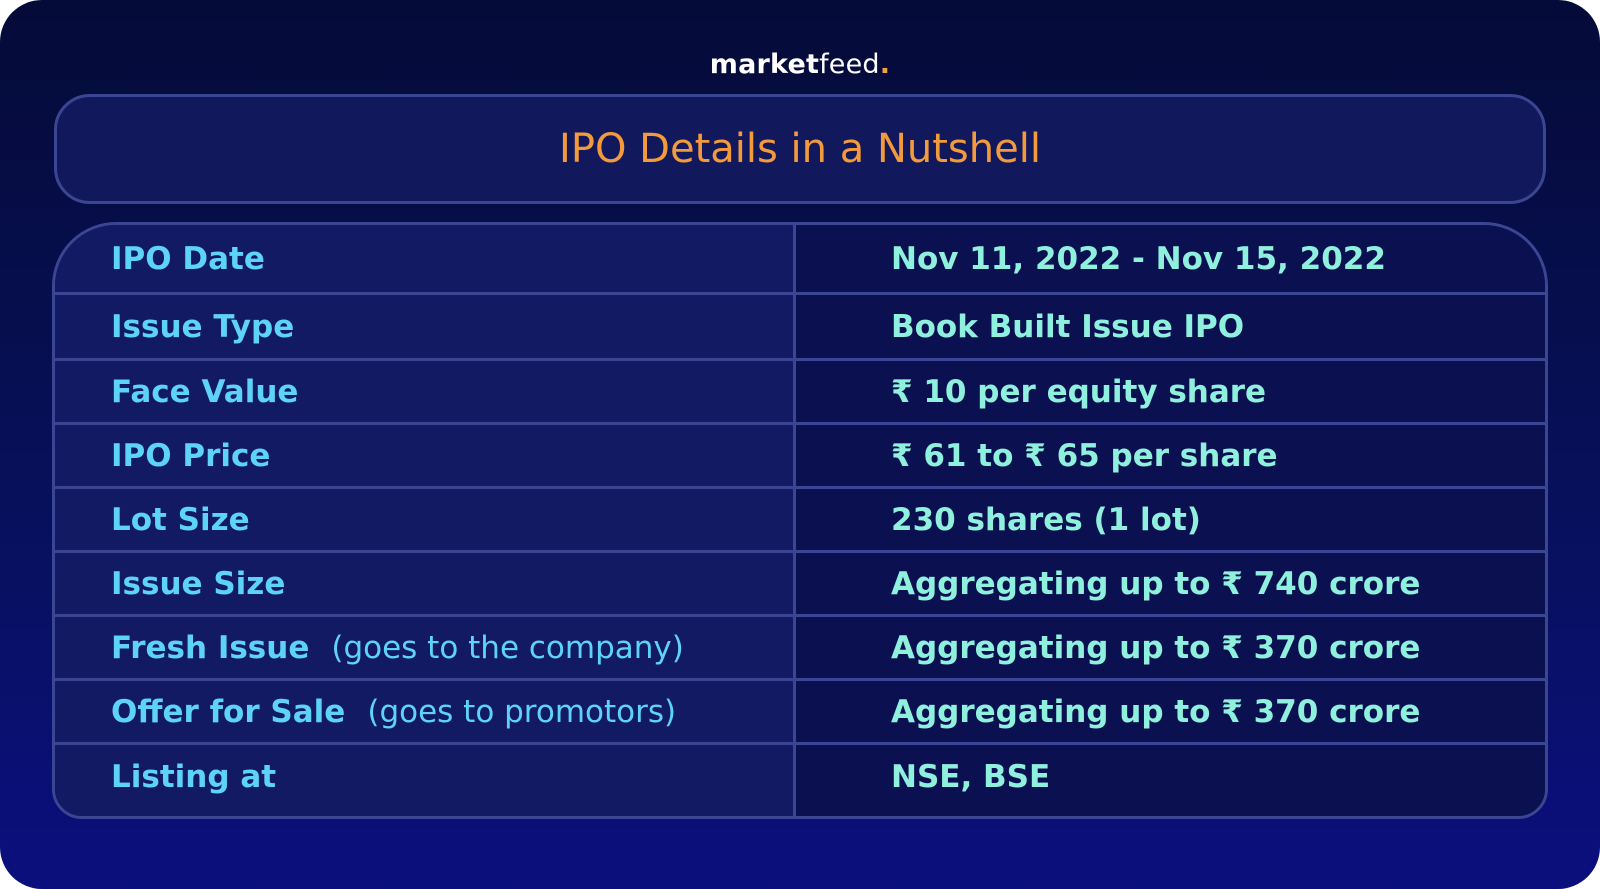 This screenshot has width=1600, height=889. I want to click on title-banner: IPO Details in a Nutshell, so click(800, 149).